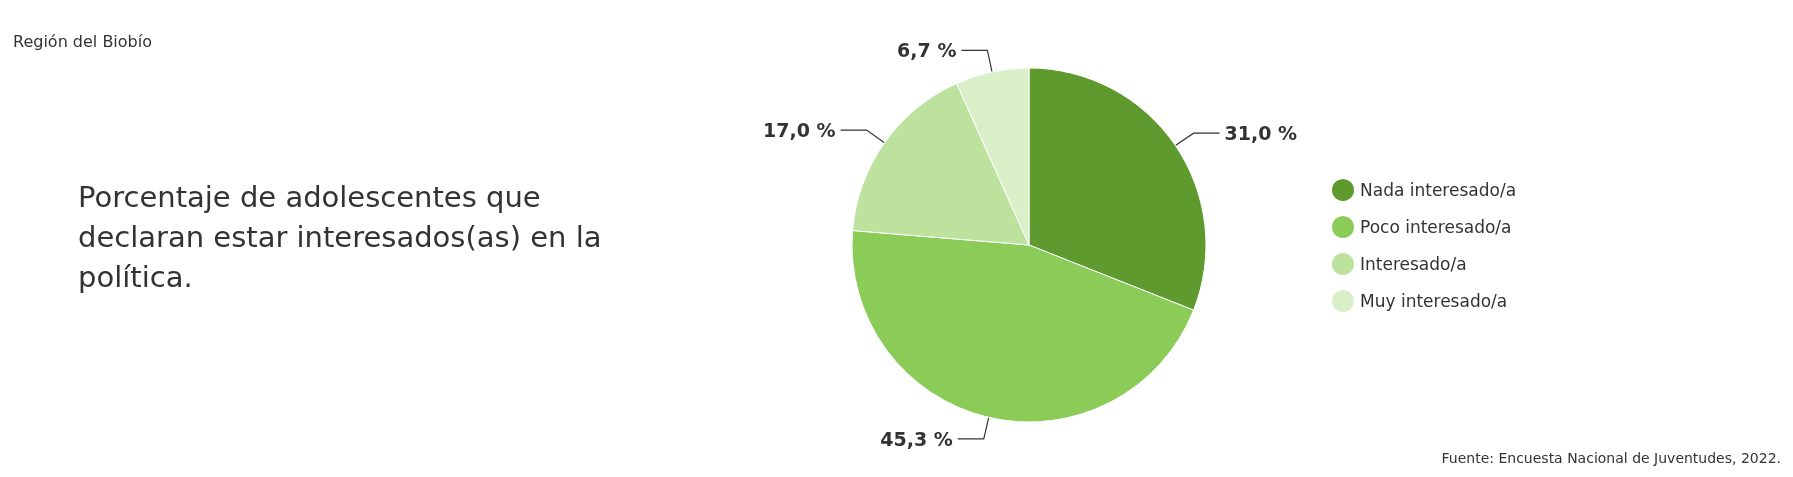 This screenshot has width=1793, height=477. What do you see at coordinates (799, 130) in the screenshot?
I see `data-label: 17,0 %` at bounding box center [799, 130].